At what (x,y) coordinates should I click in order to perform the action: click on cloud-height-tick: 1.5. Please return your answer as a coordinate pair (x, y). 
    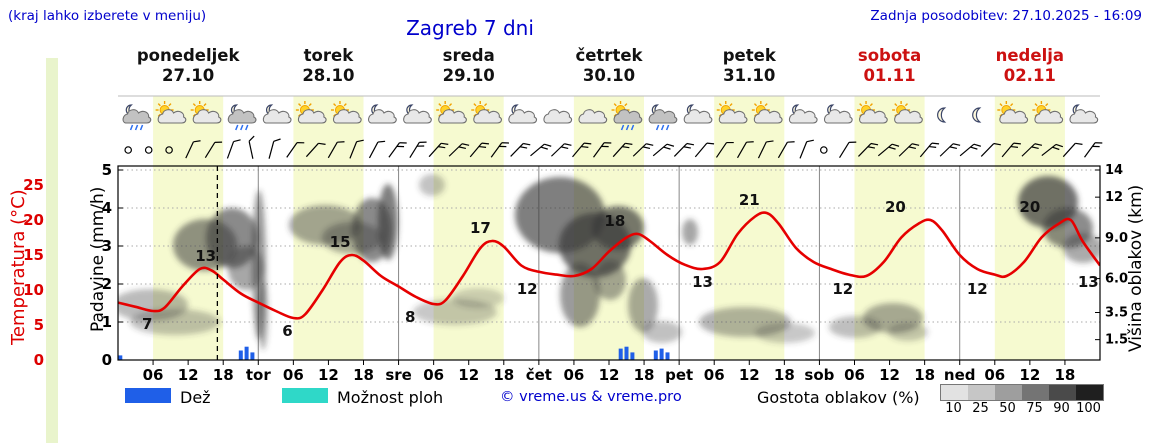
    Looking at the image, I should click on (1116, 340).